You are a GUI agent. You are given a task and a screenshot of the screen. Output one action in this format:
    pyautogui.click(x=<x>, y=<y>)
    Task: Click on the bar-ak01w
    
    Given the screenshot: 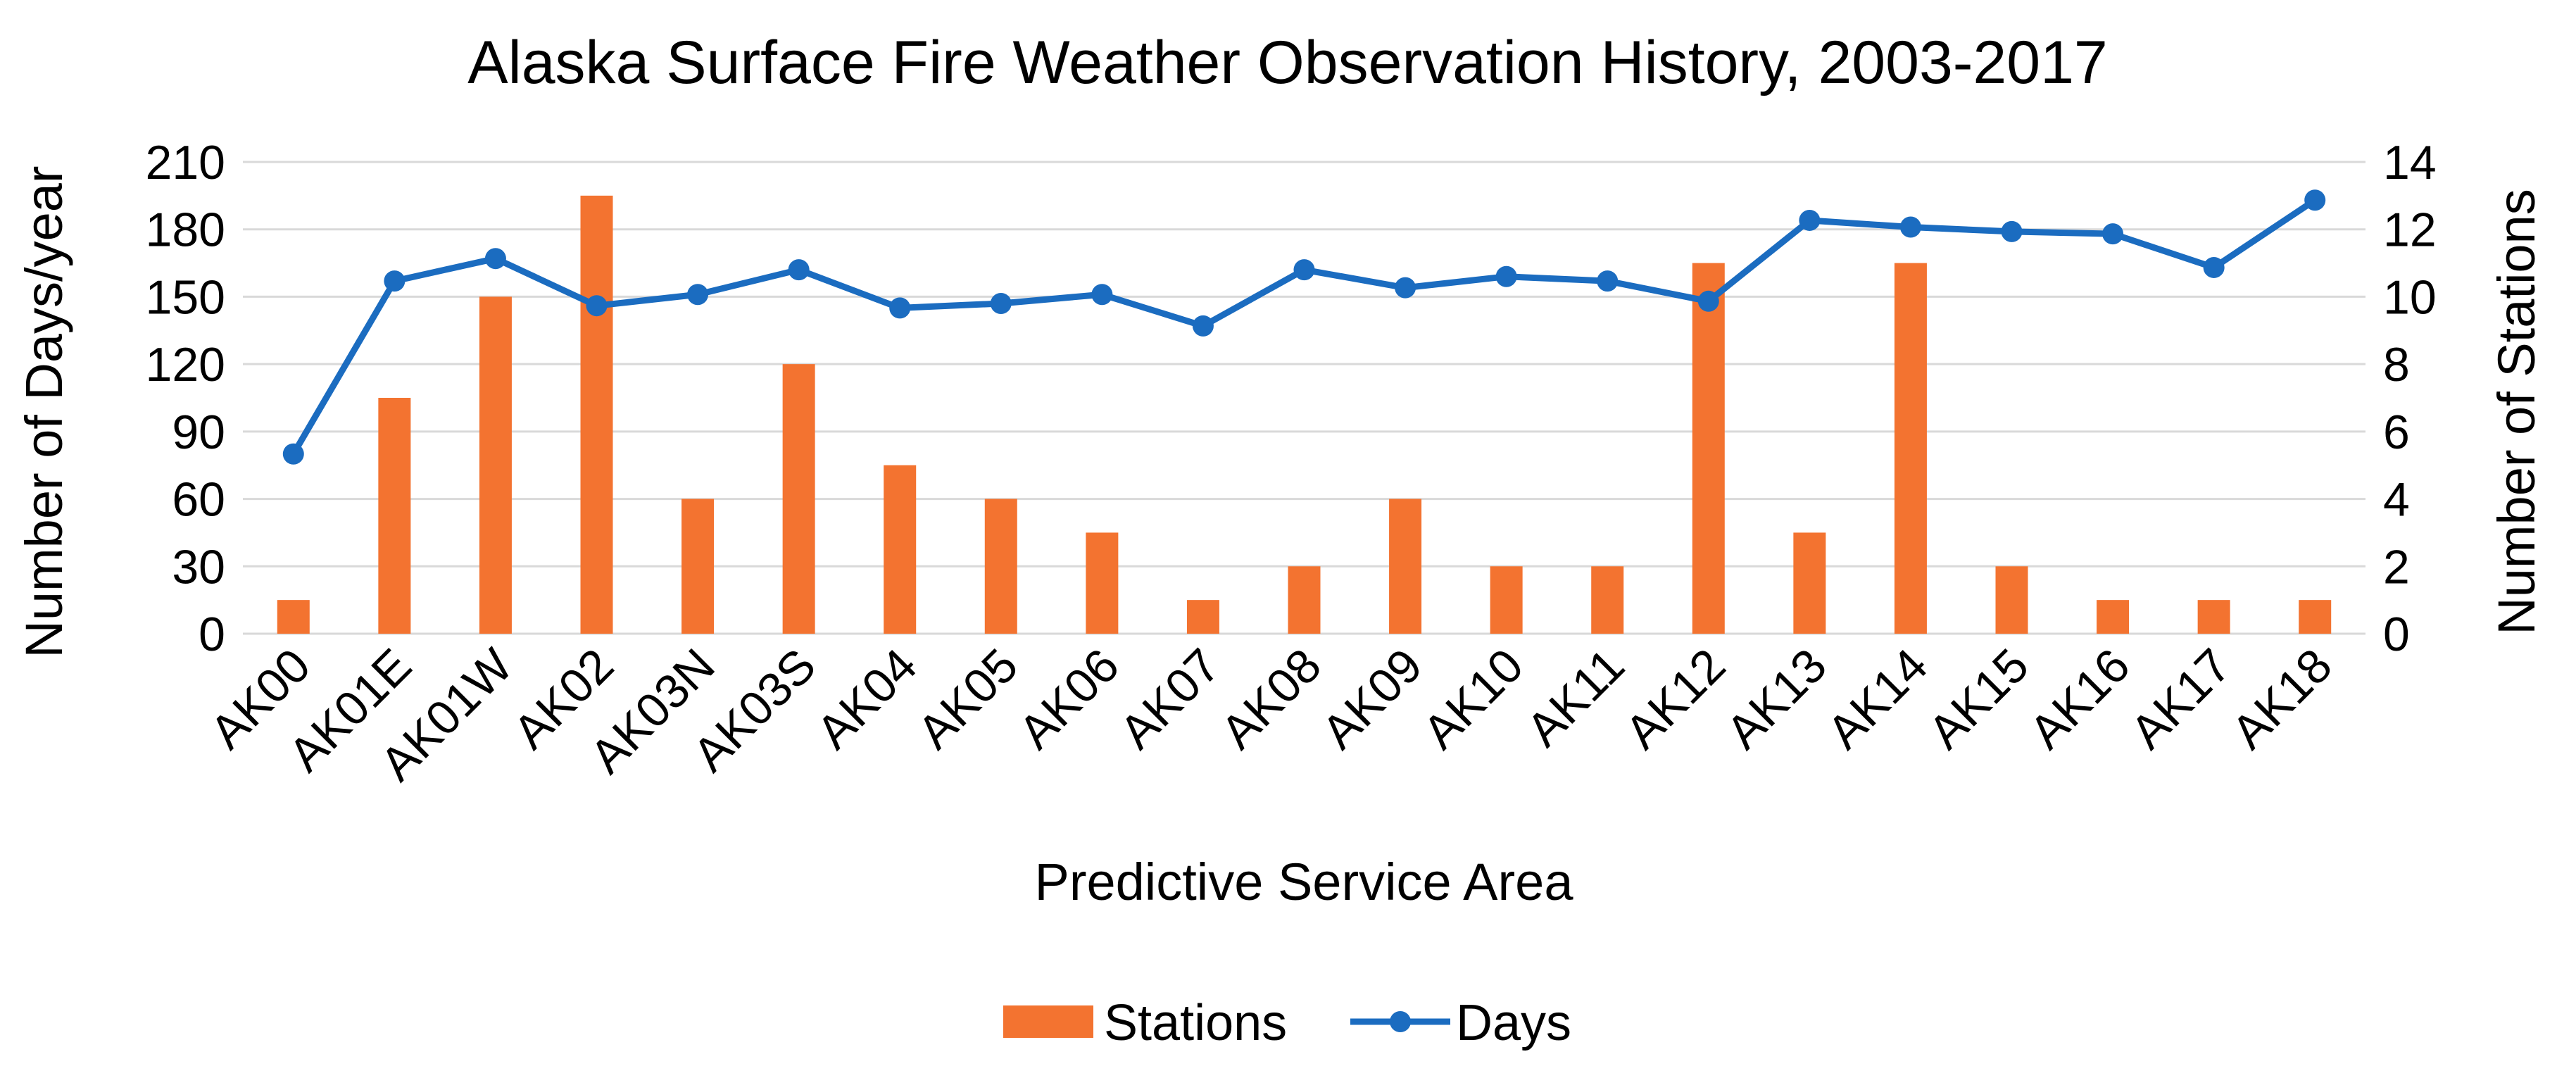 What is the action you would take?
    pyautogui.click(x=496, y=465)
    